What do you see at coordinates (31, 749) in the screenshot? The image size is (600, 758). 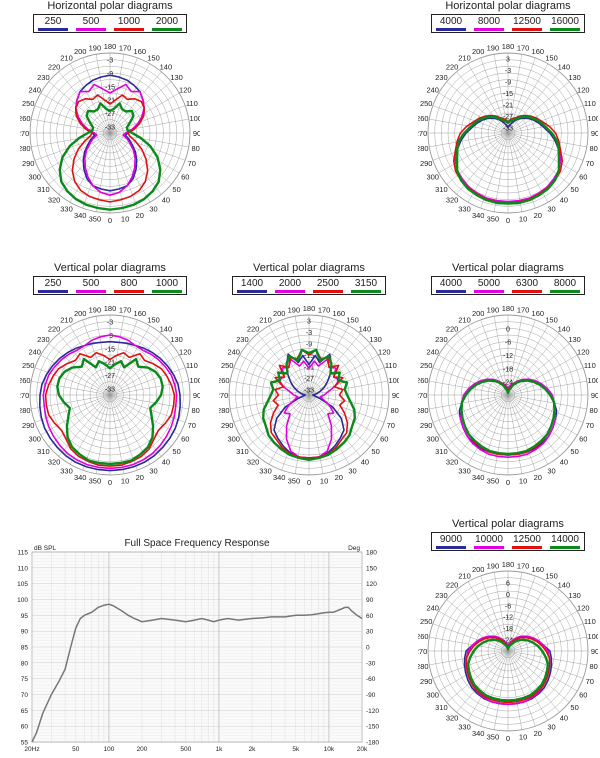 I see `fr-xtick: 20Hz` at bounding box center [31, 749].